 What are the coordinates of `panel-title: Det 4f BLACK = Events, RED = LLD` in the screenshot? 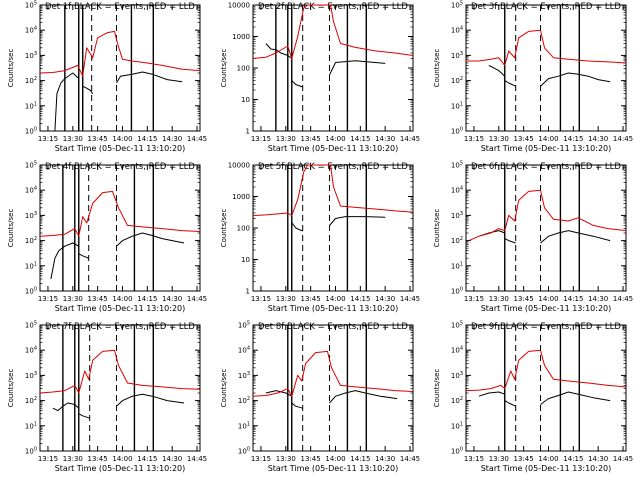 It's located at (120, 167).